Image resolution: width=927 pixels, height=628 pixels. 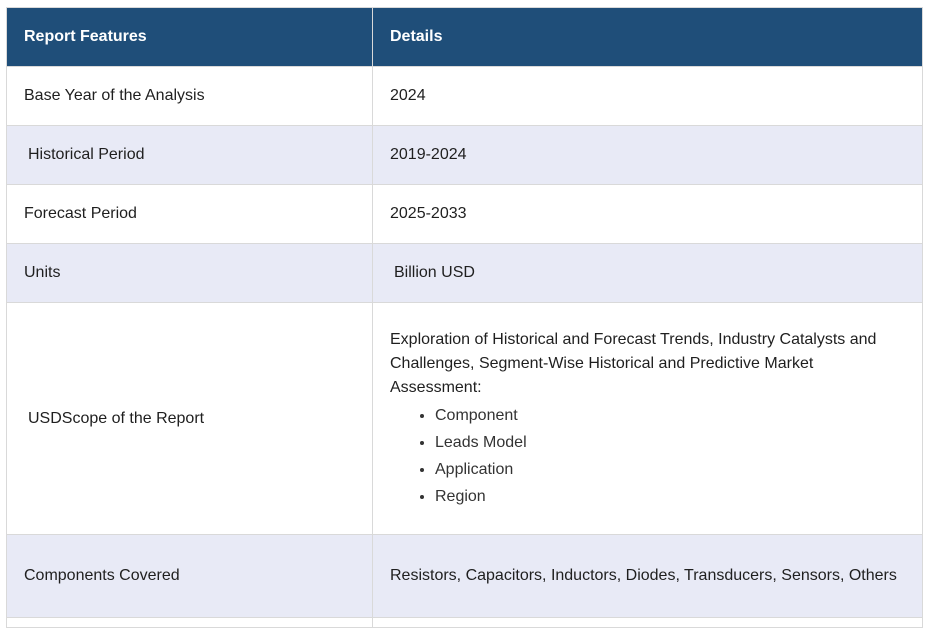 What do you see at coordinates (647, 37) in the screenshot?
I see `header-details: Details` at bounding box center [647, 37].